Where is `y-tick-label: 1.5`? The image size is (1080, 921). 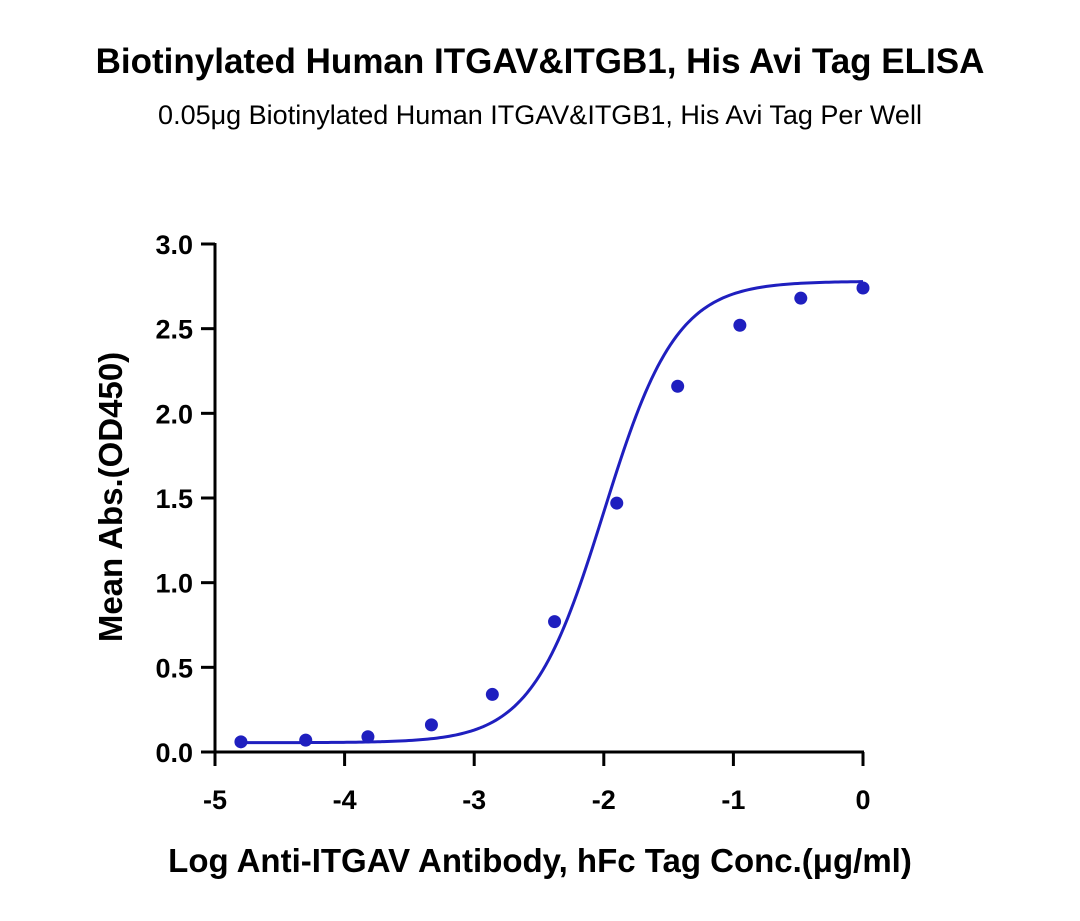 y-tick-label: 1.5 is located at coordinates (174, 499).